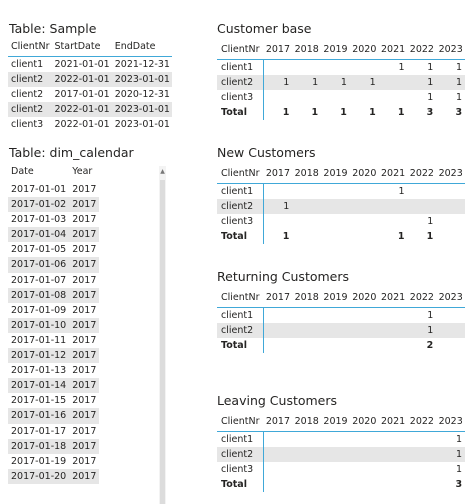  I want to click on table-row: client1 2021-01-01 2021-12-31, so click(90, 65).